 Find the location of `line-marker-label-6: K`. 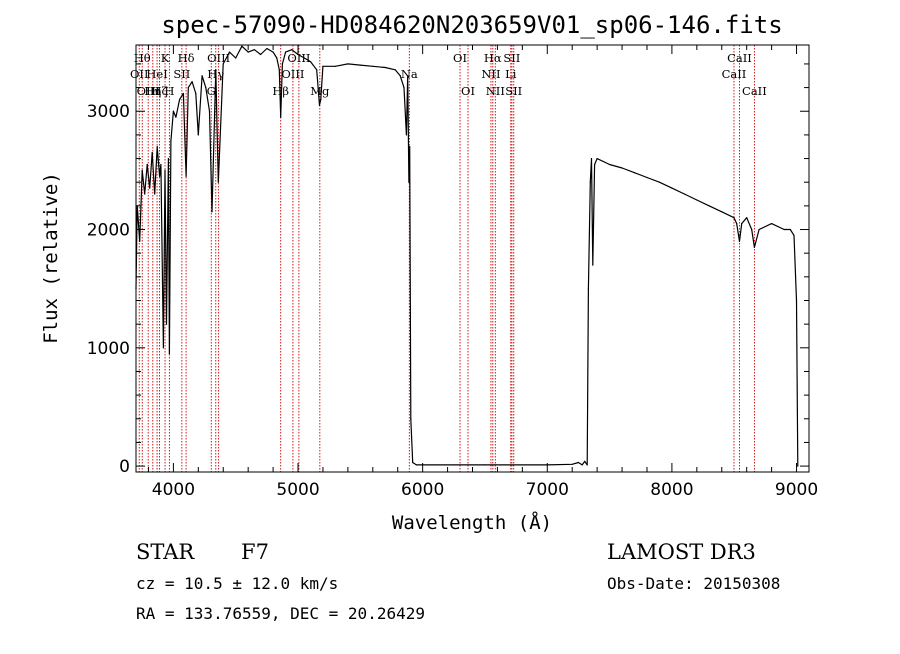

line-marker-label-6: K is located at coordinates (165, 58).